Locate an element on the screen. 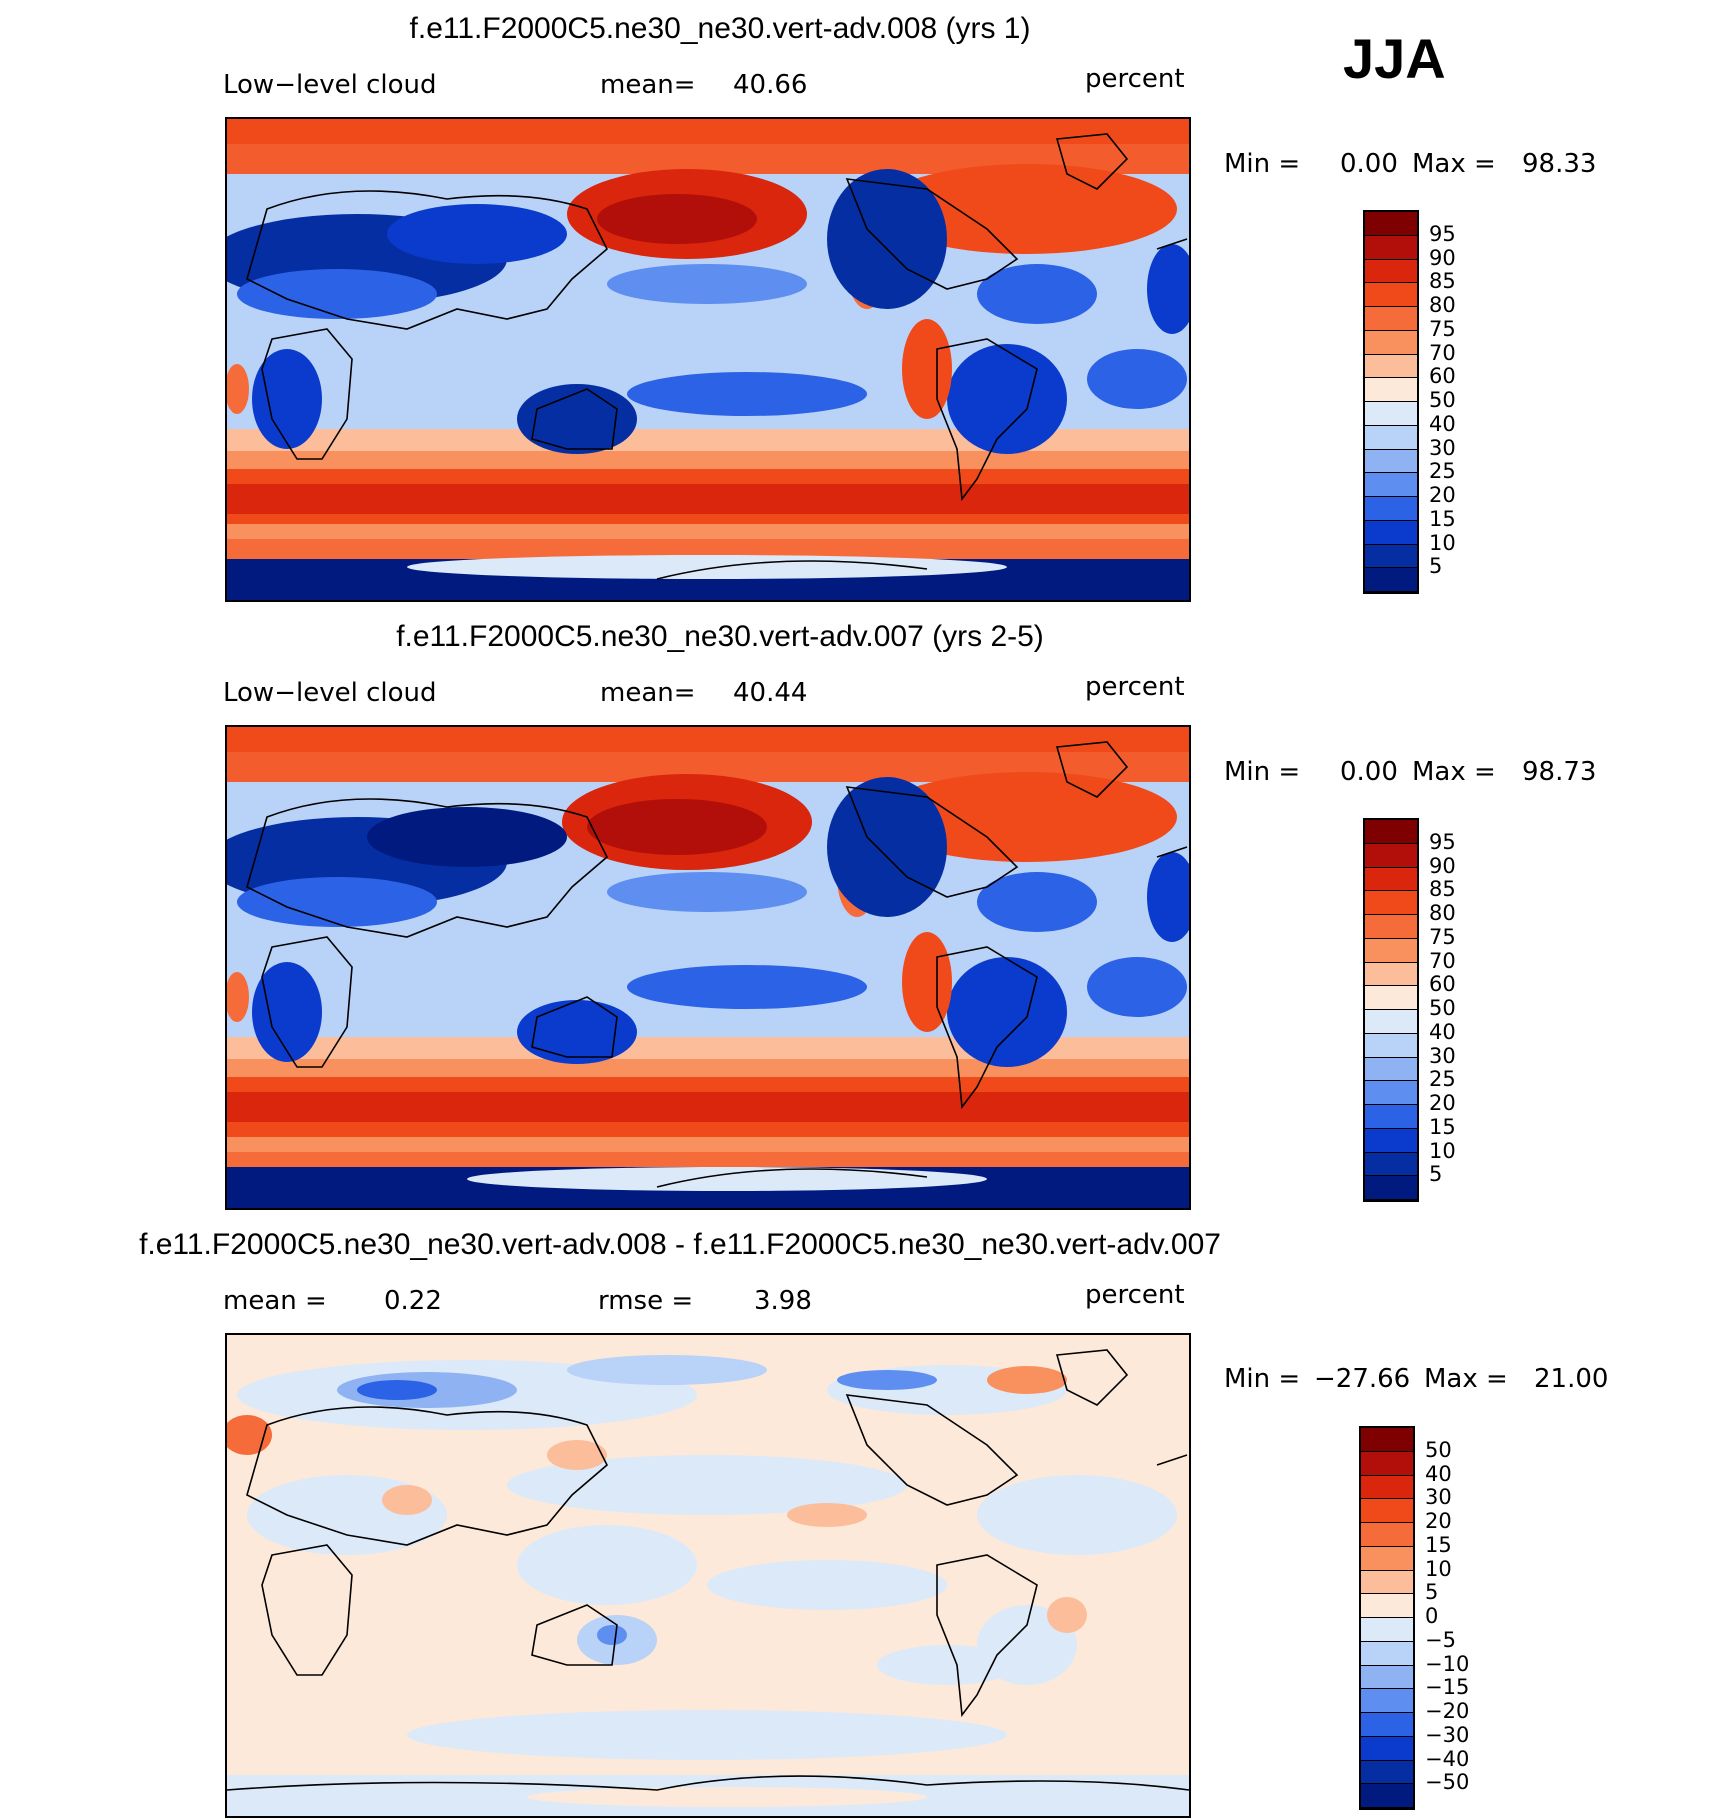  panel-2-max-value: 98.73 is located at coordinates (1559, 772).